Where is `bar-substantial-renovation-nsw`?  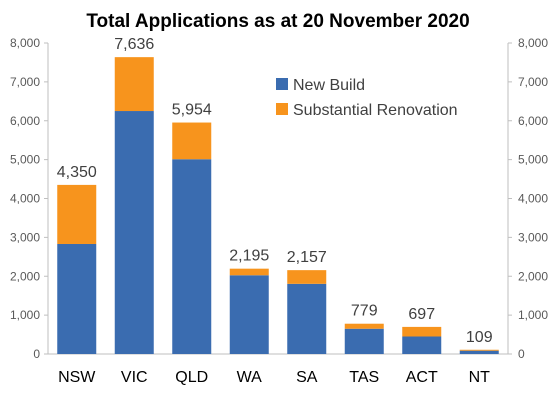 bar-substantial-renovation-nsw is located at coordinates (77, 214).